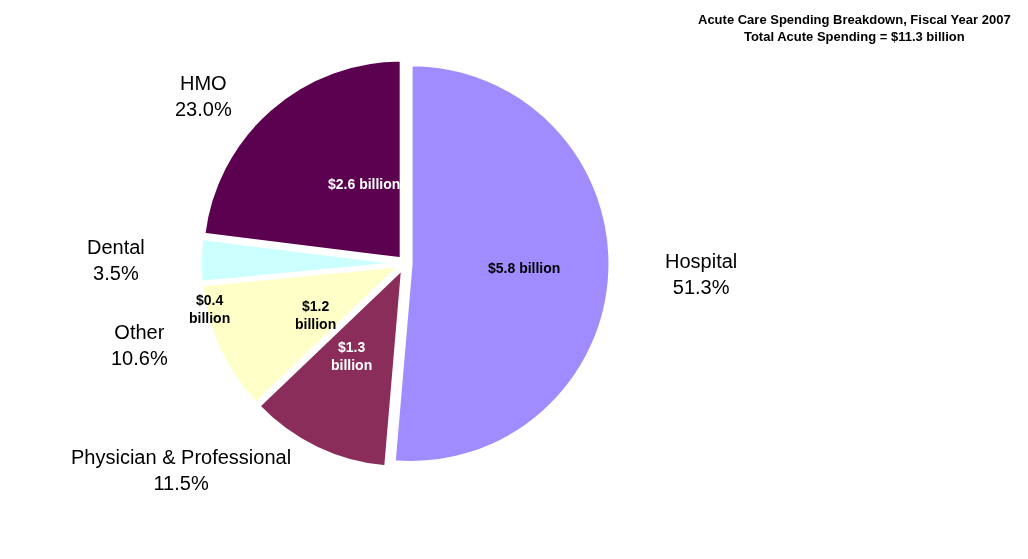 This screenshot has height=559, width=1028. What do you see at coordinates (210, 309) in the screenshot?
I see `text: $0.4 billion` at bounding box center [210, 309].